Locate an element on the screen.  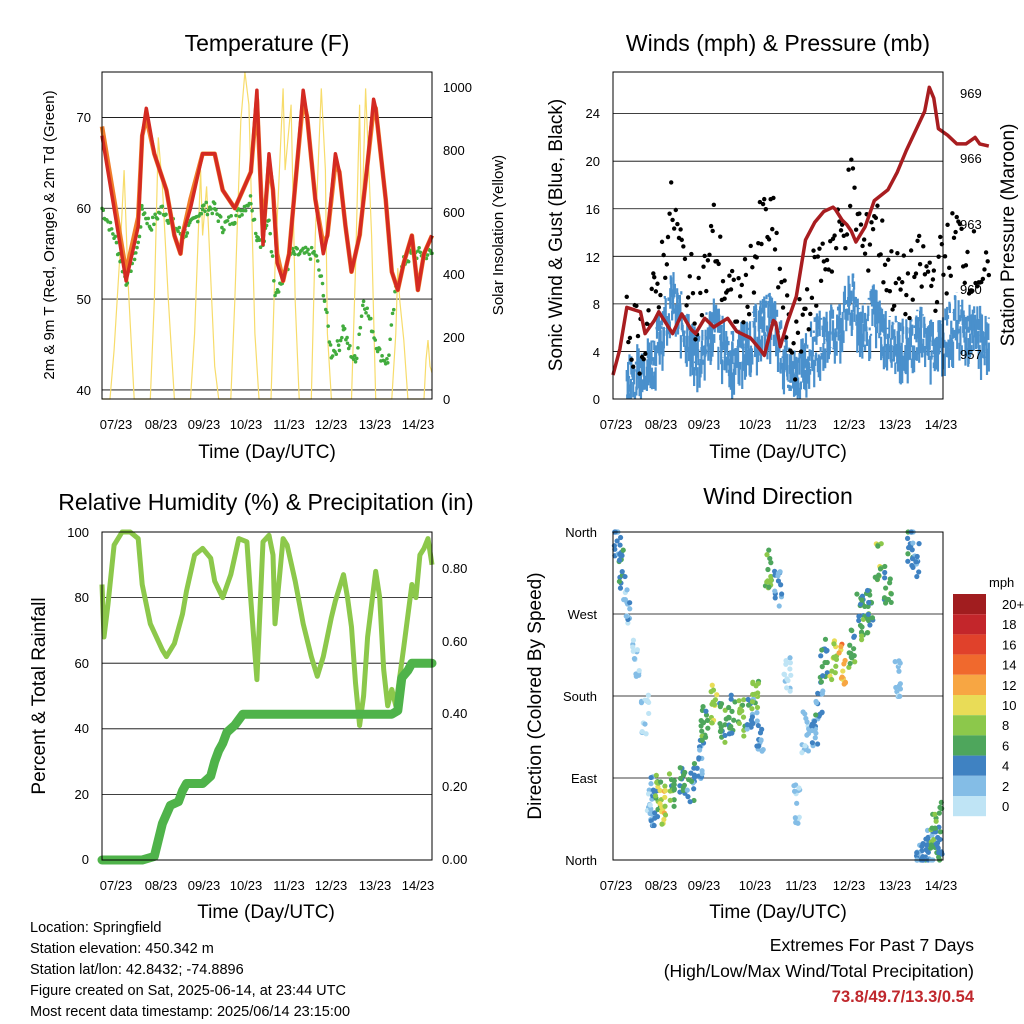
temperature-left-tick: 40 is located at coordinates (84, 390).